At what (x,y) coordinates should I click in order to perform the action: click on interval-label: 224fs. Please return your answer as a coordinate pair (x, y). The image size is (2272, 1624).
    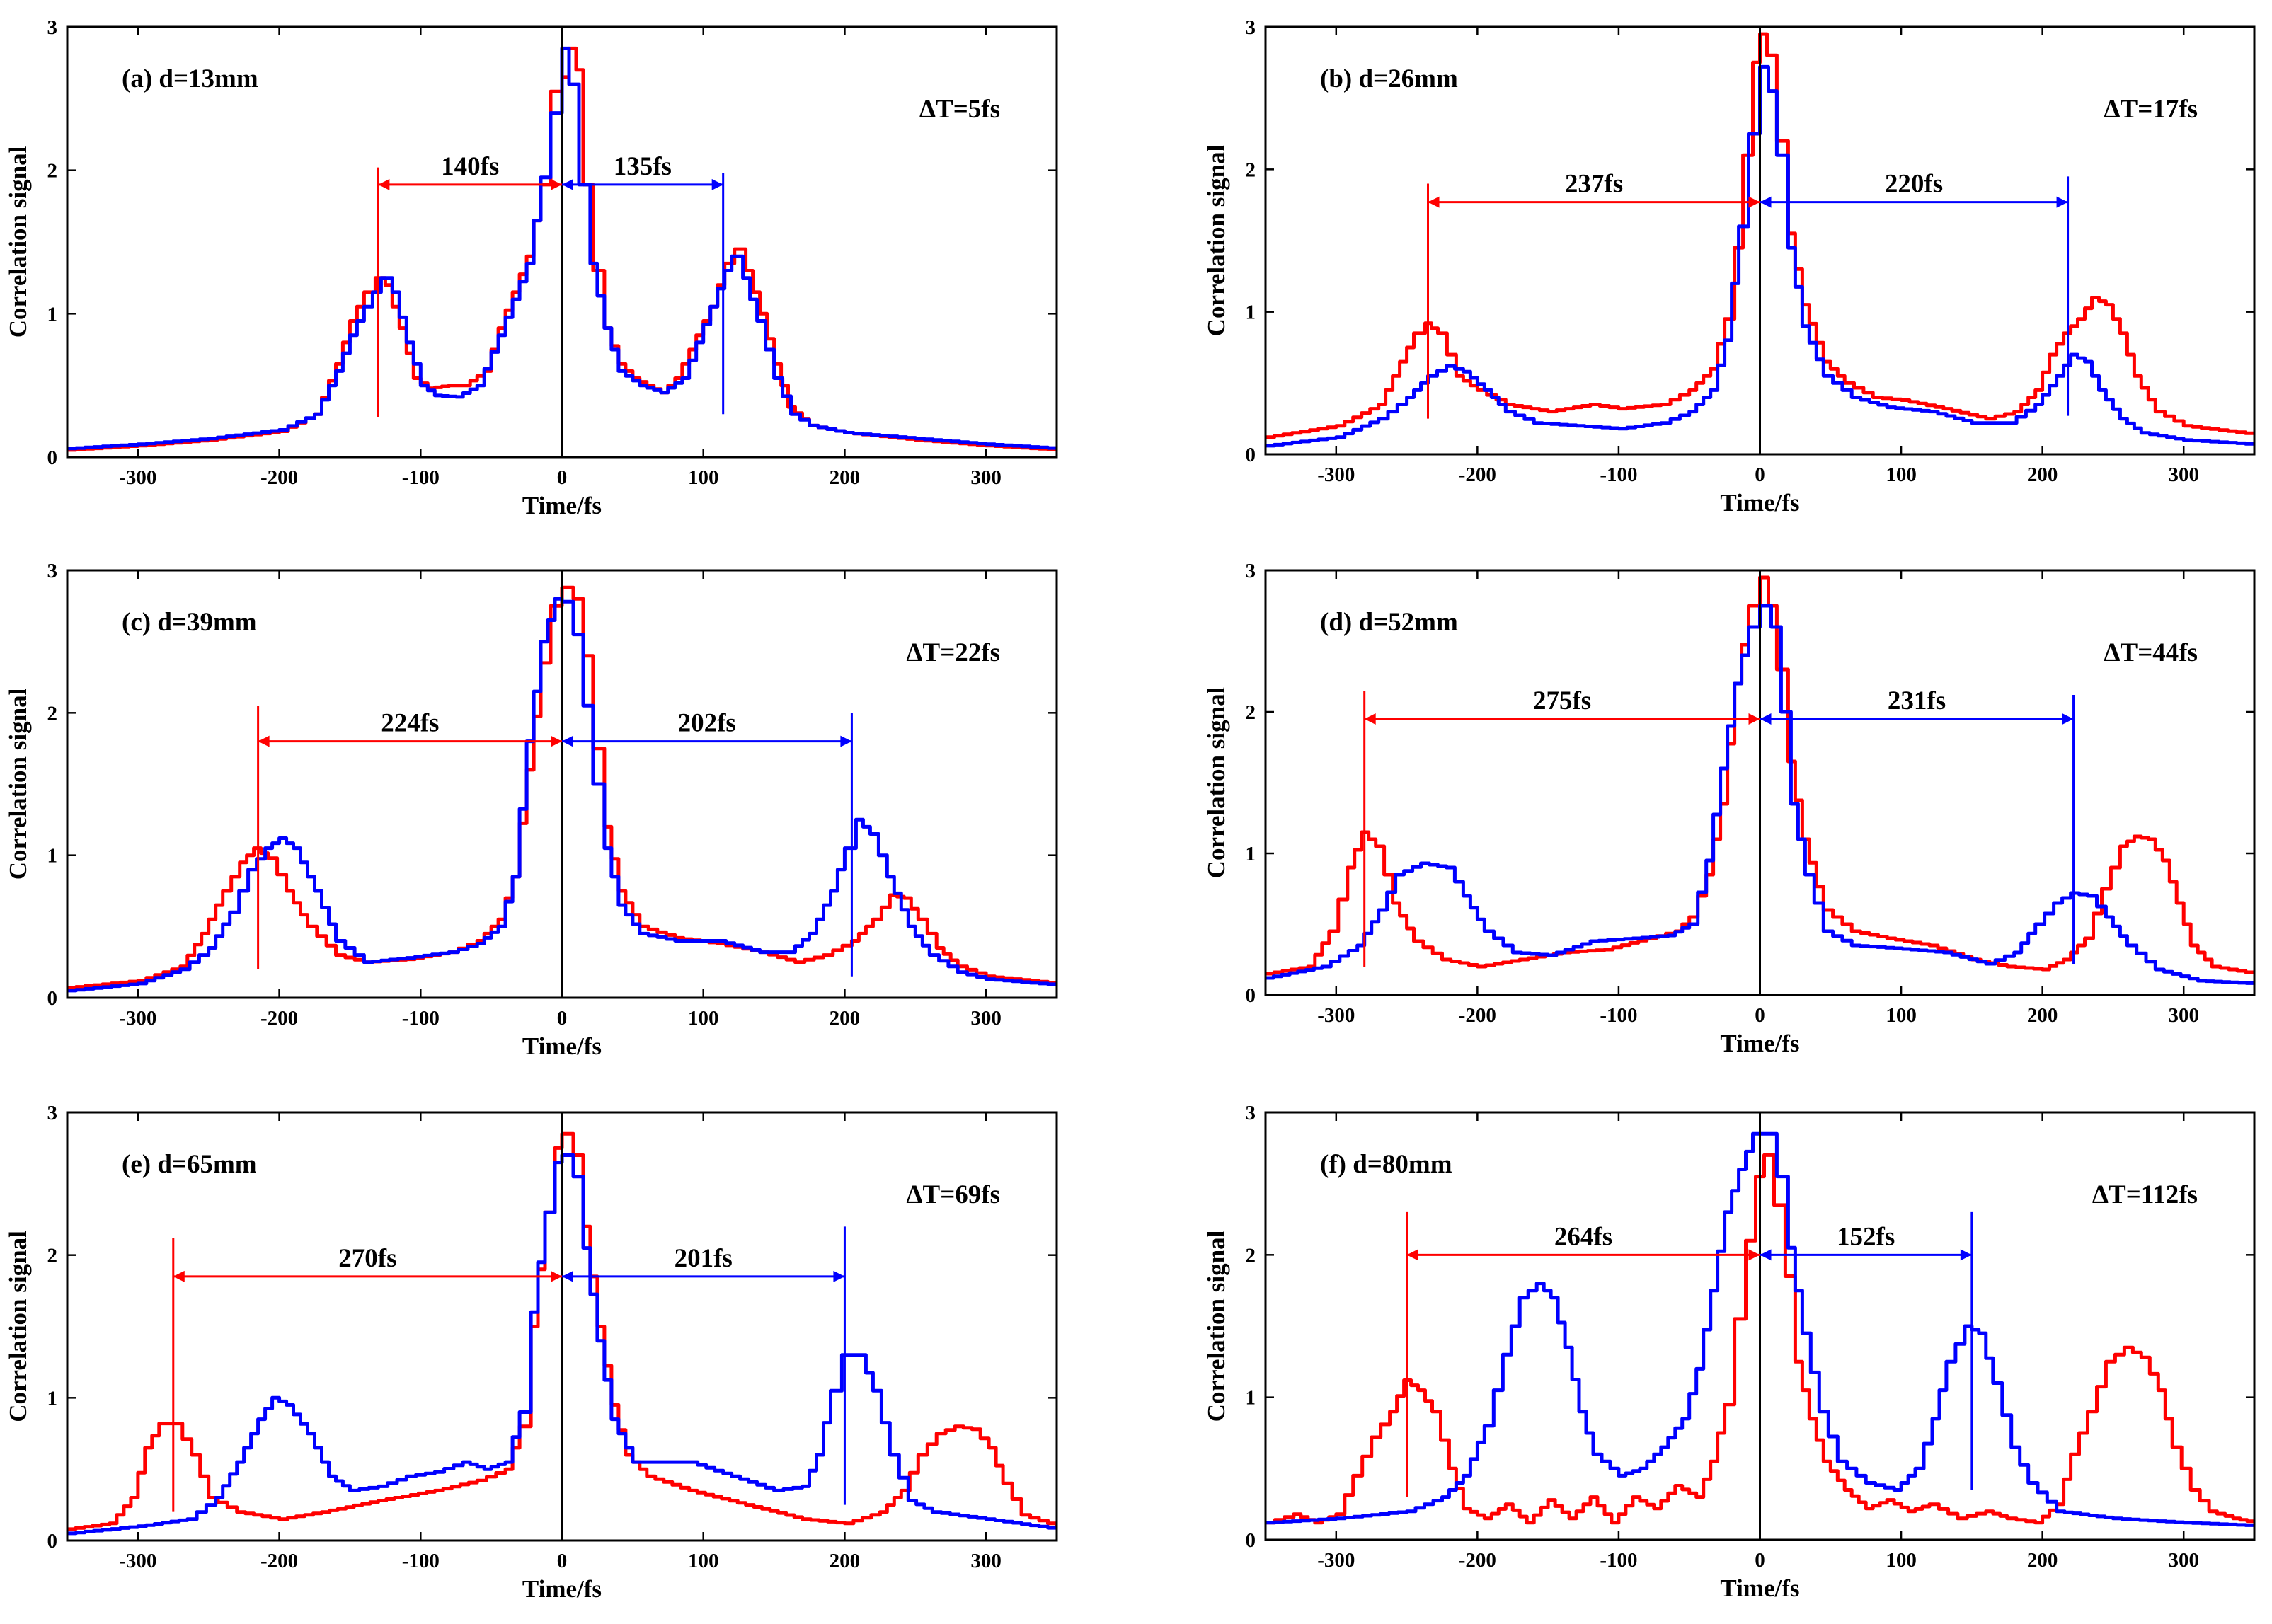
    Looking at the image, I should click on (410, 723).